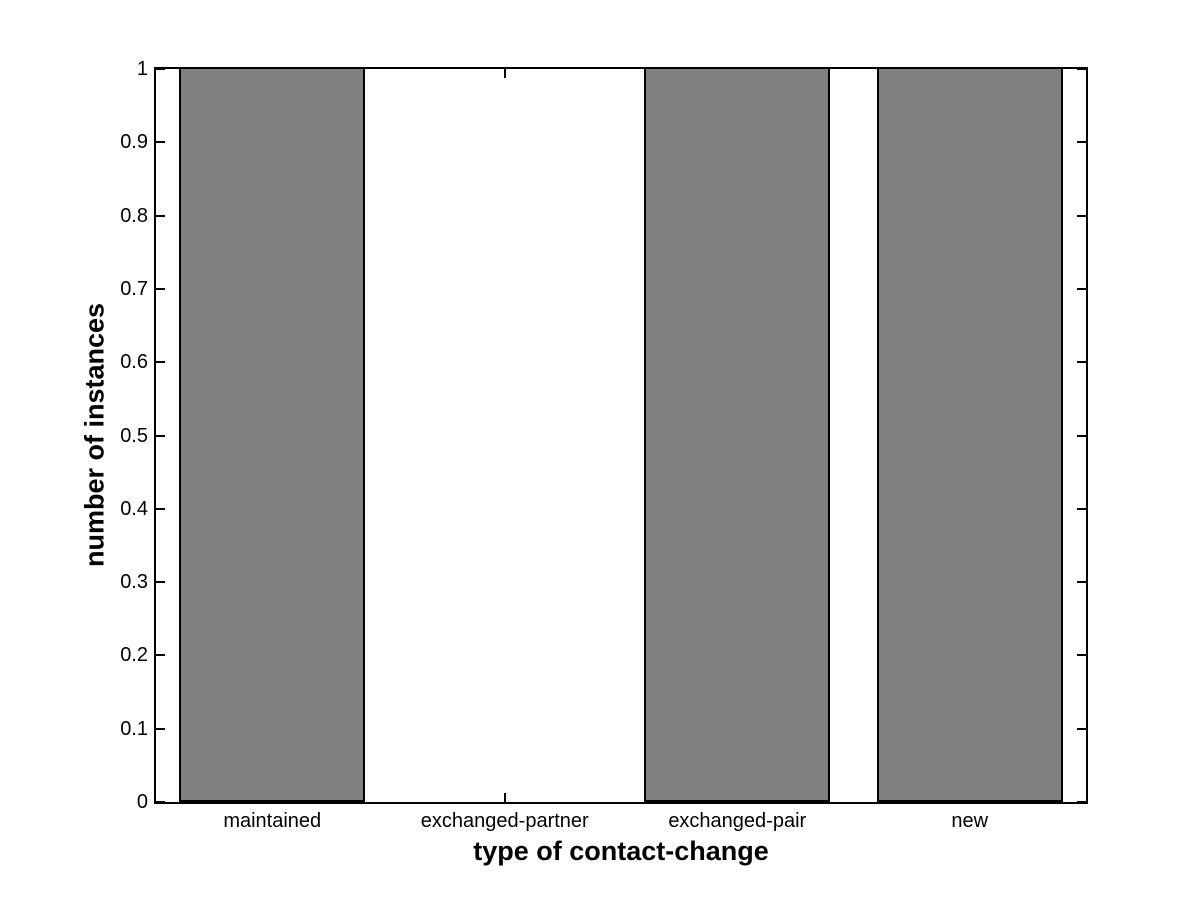 Image resolution: width=1201 pixels, height=901 pixels. Describe the element at coordinates (969, 434) in the screenshot. I see `bar-new` at that location.